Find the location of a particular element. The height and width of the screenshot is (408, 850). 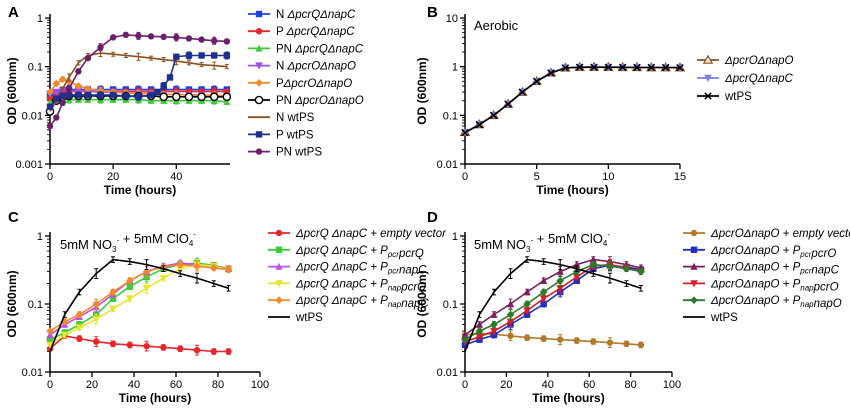

legend-label: ΔpcrOΔnapO + PpcrpcrO is located at coordinates (773, 252).